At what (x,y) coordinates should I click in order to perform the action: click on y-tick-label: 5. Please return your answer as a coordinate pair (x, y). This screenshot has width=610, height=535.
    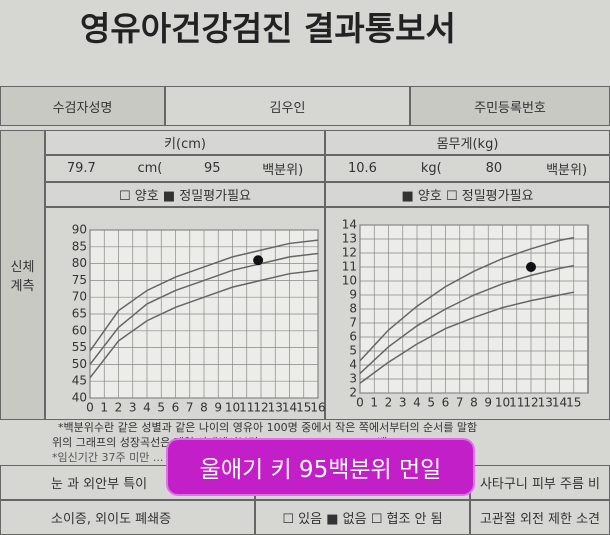
    Looking at the image, I should click on (353, 351).